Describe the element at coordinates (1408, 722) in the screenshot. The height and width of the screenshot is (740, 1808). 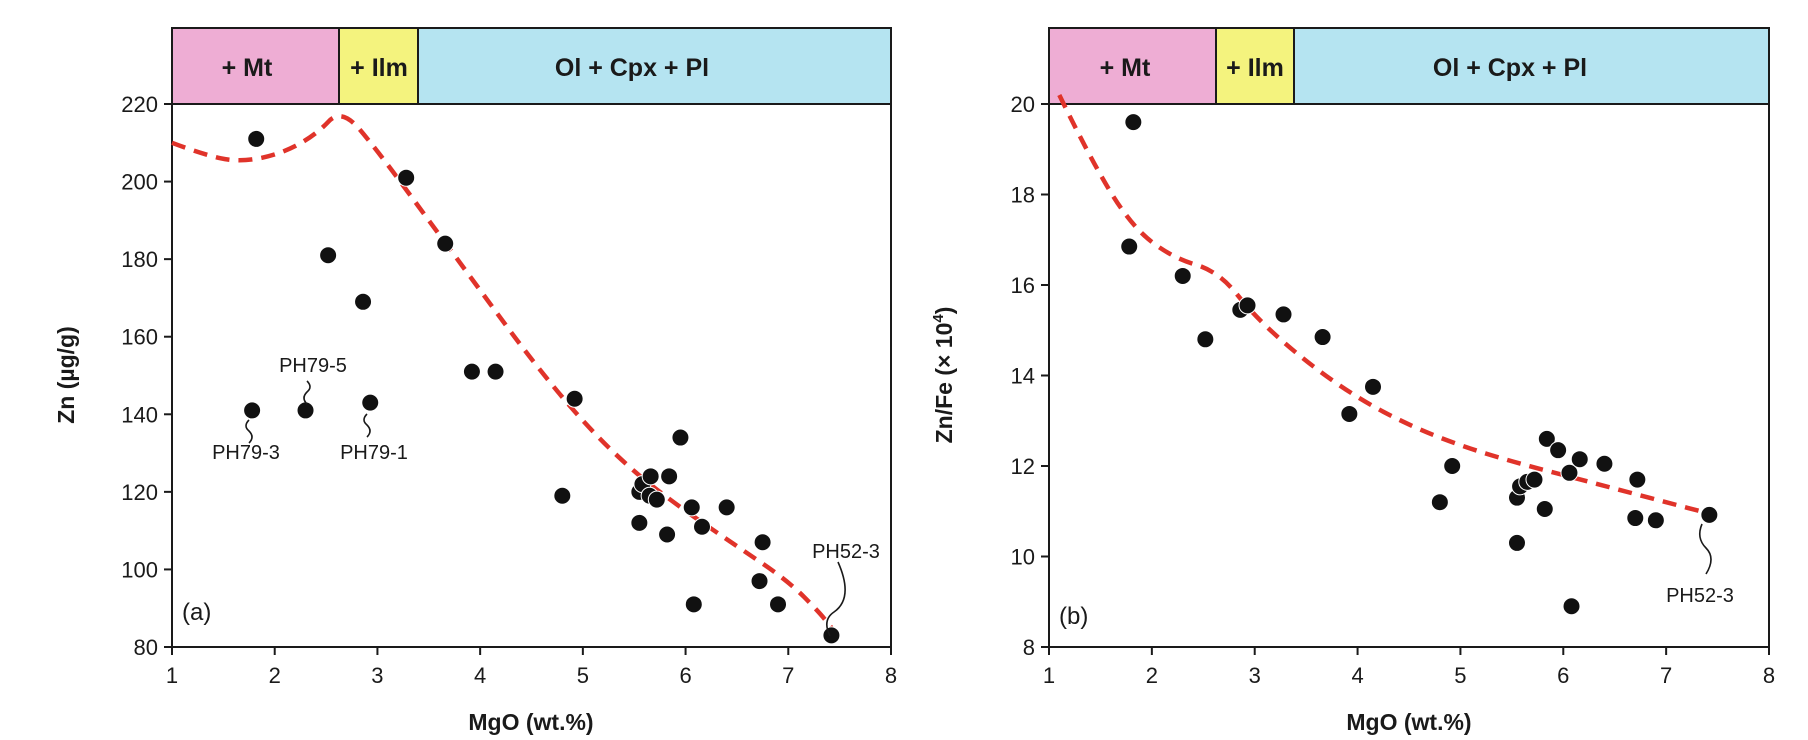
I see `panel-b-x-axis-title: MgO (wt.%)` at that location.